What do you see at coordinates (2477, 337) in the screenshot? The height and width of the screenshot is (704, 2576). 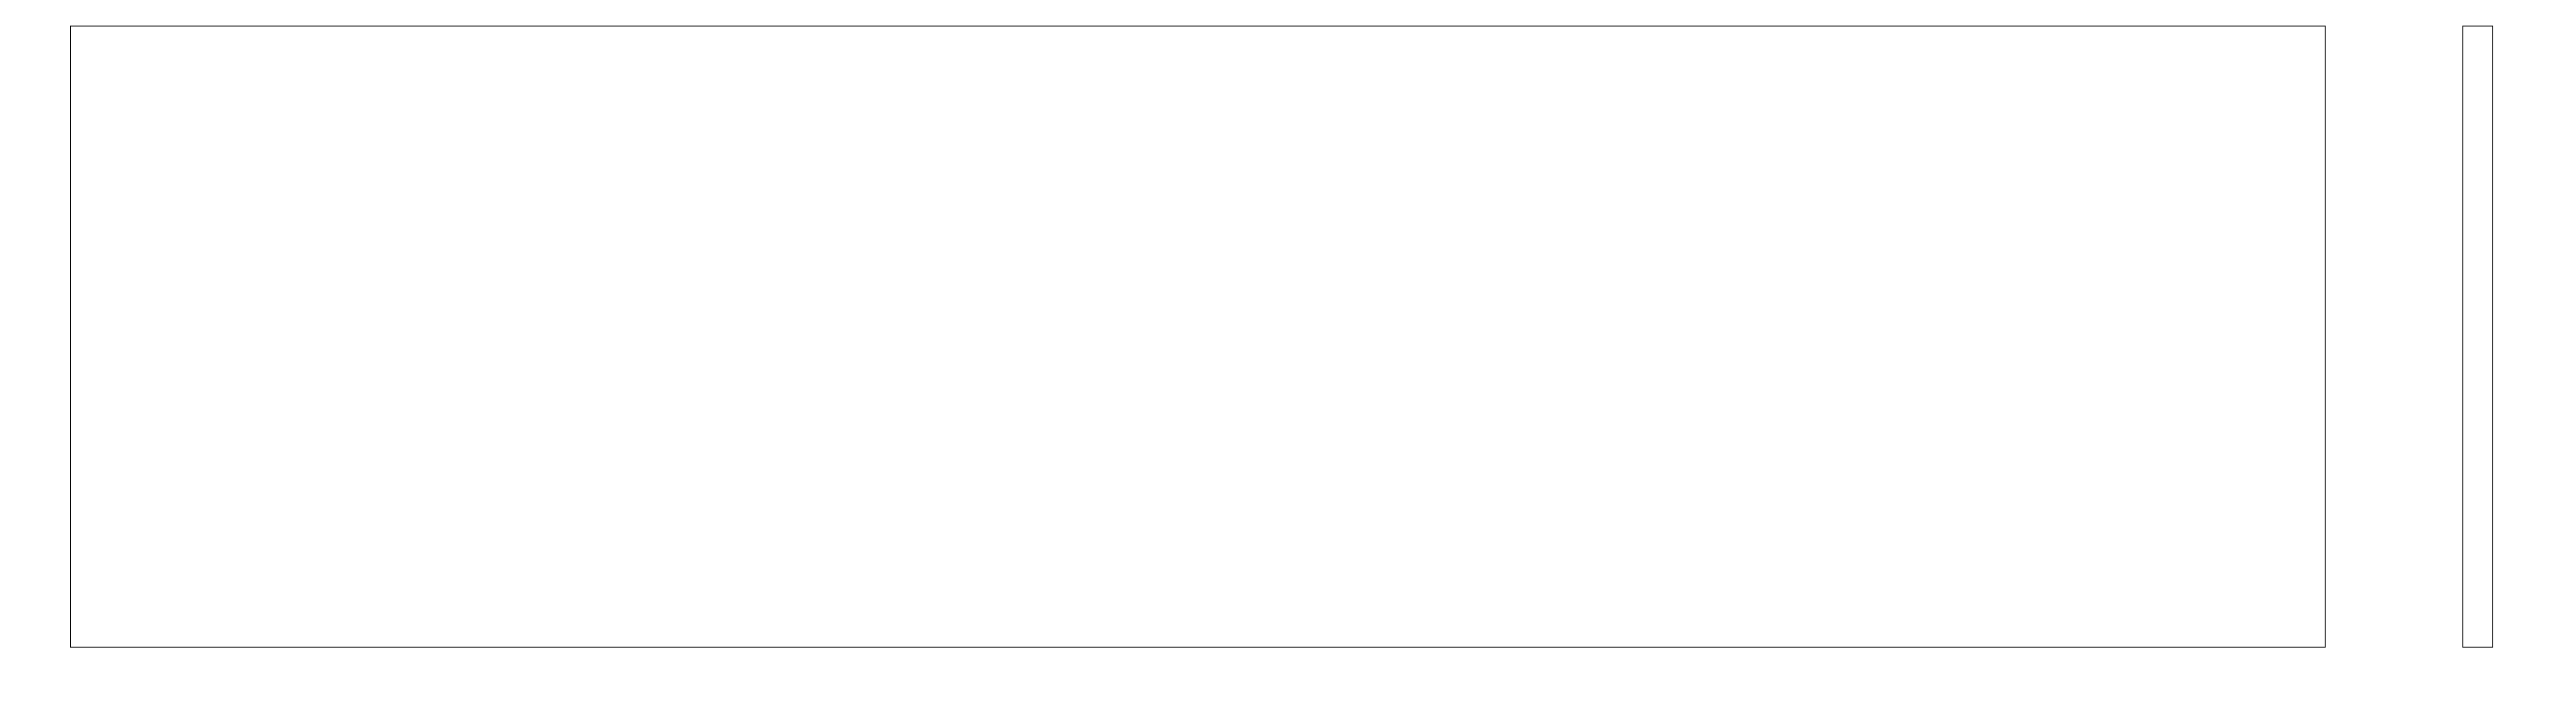 I see `colorbar-canvas` at bounding box center [2477, 337].